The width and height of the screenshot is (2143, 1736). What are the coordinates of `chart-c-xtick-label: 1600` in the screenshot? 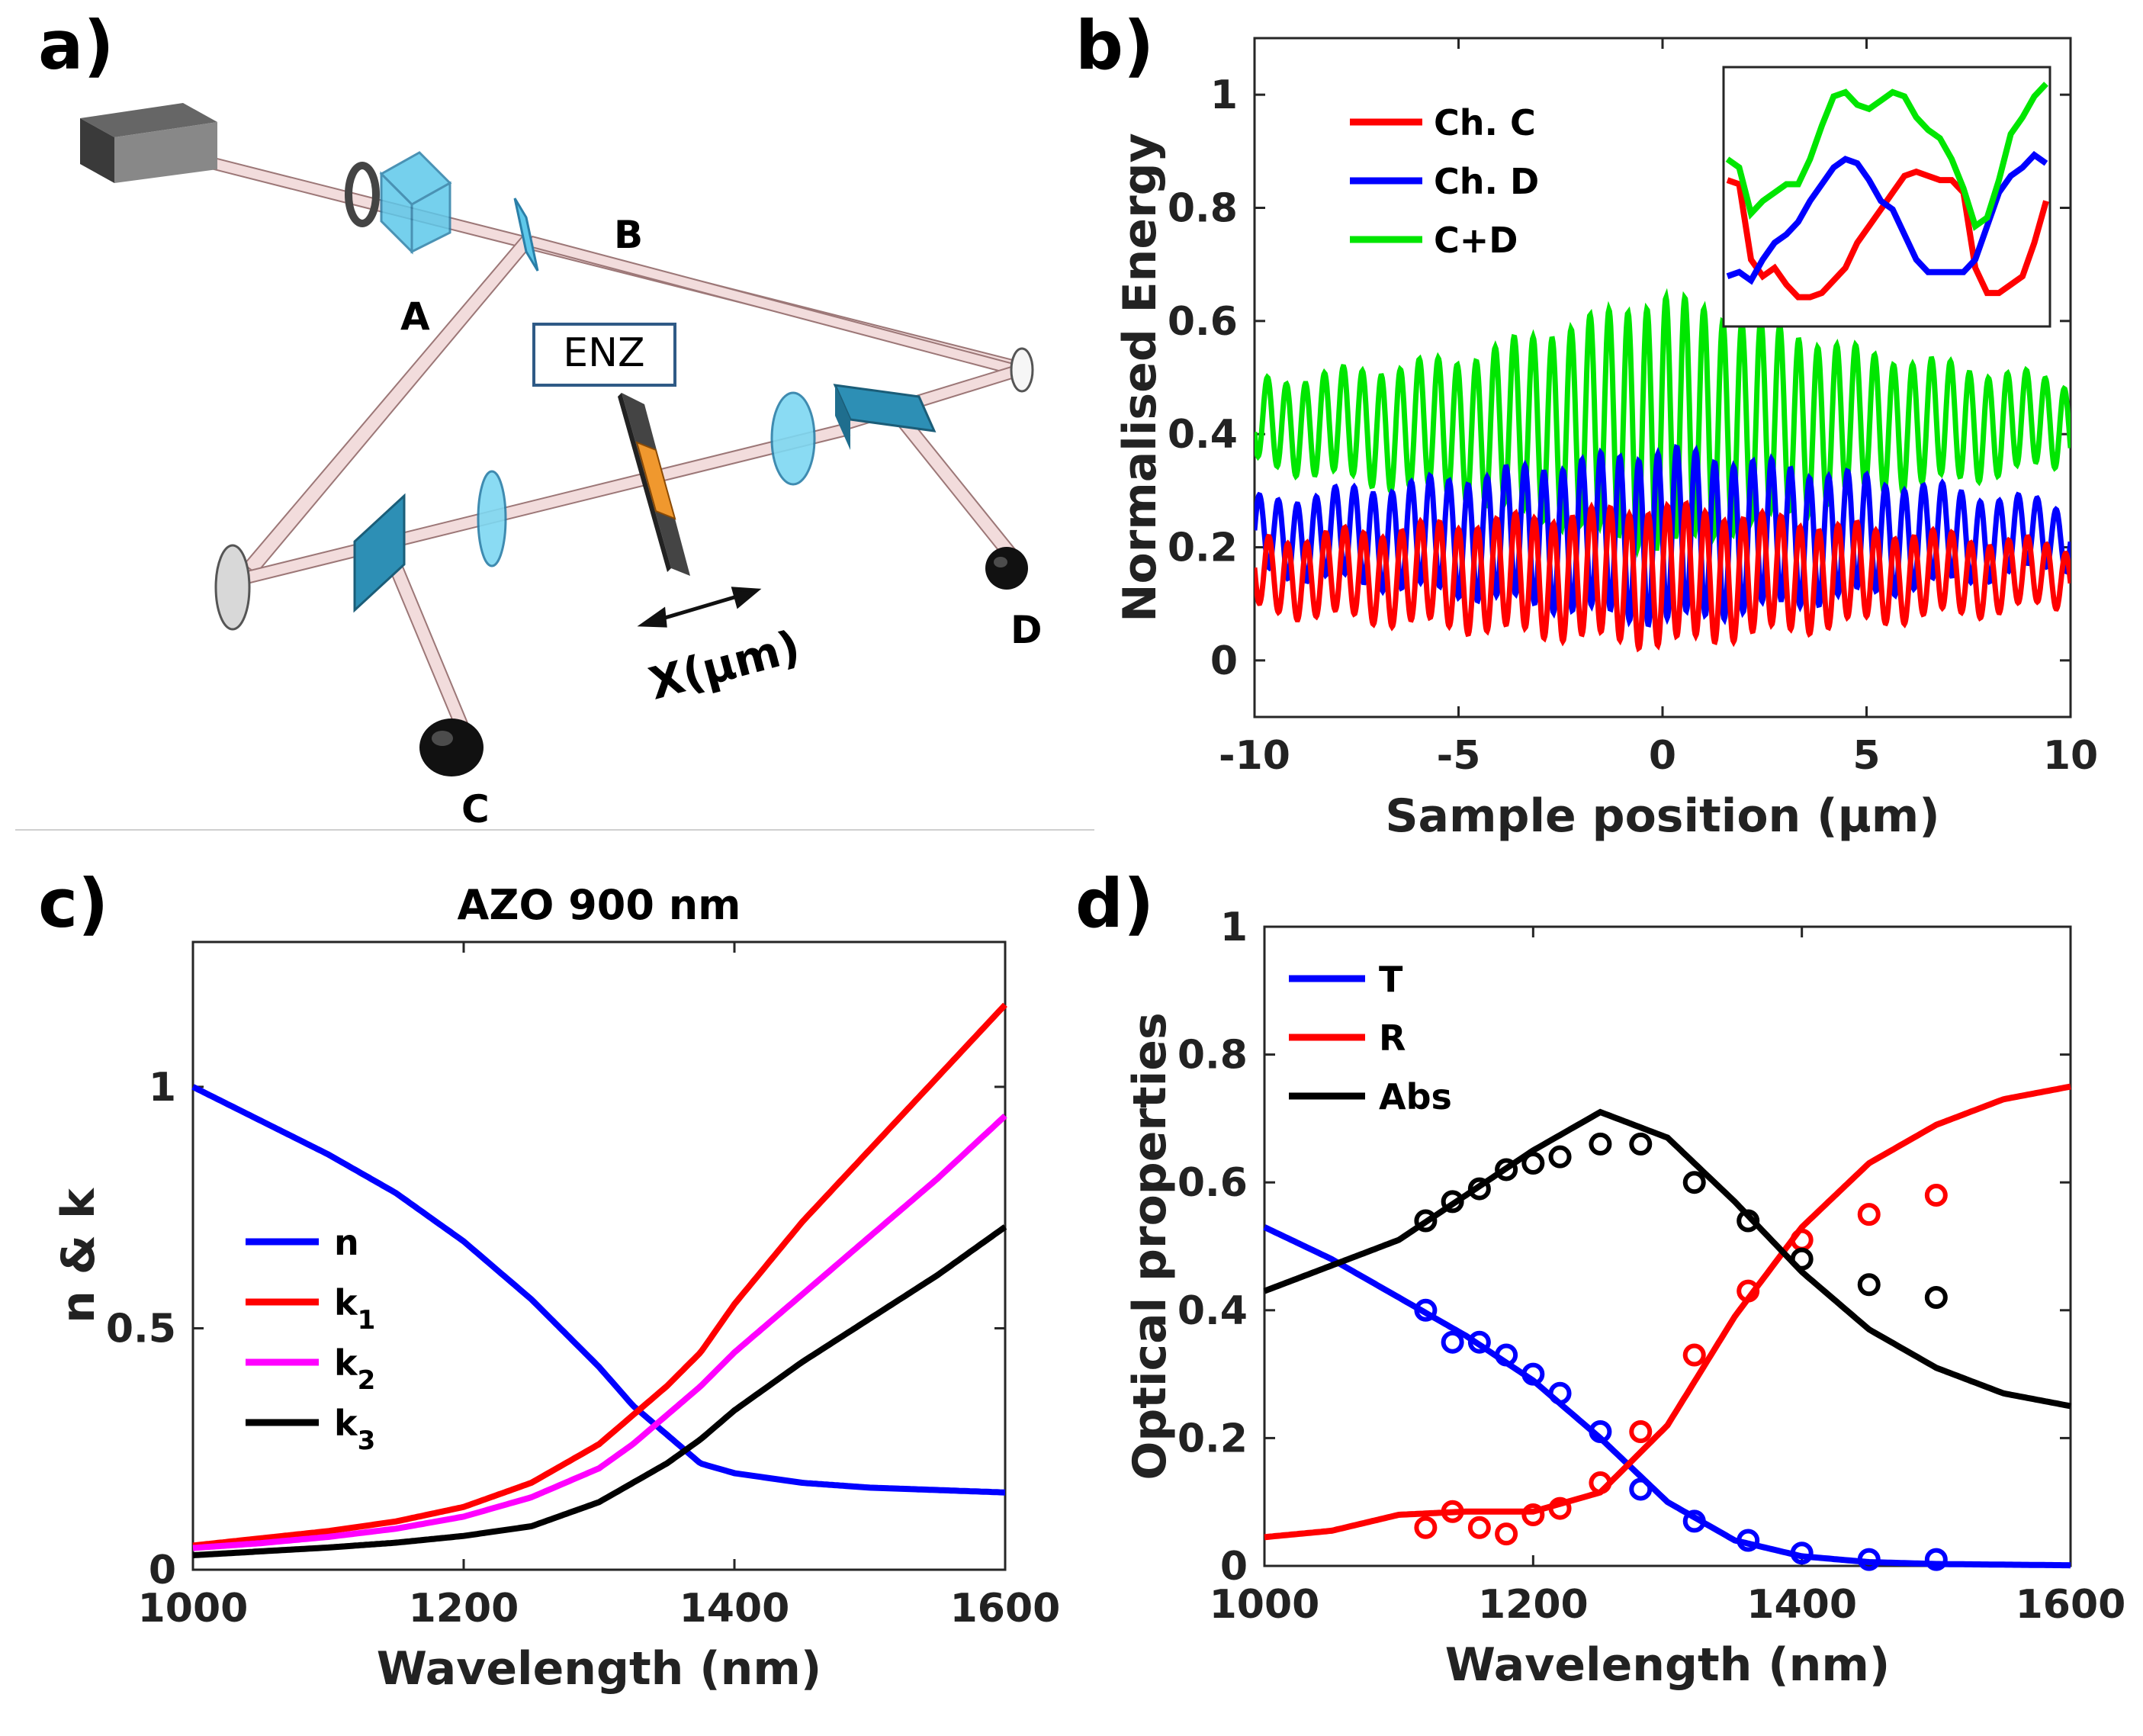 It's located at (1005, 1609).